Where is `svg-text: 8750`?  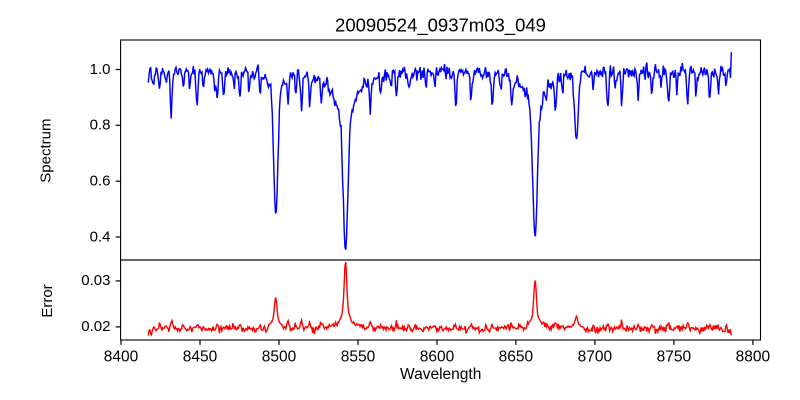 svg-text: 8750 is located at coordinates (674, 356).